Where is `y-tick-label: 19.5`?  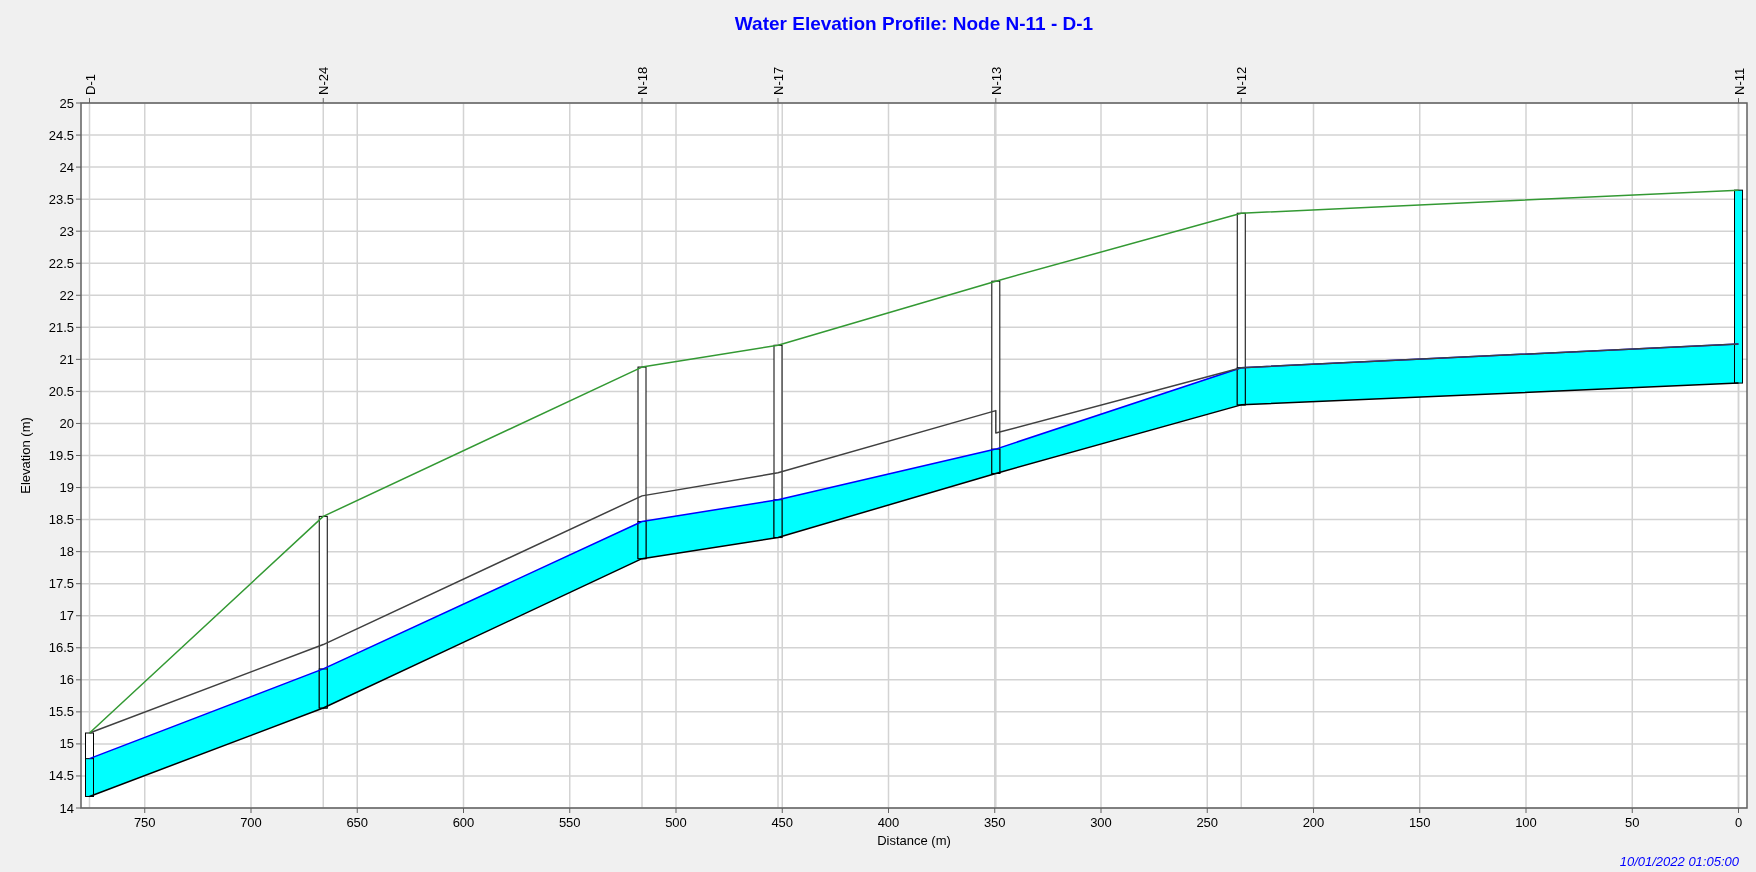 y-tick-label: 19.5 is located at coordinates (61, 455).